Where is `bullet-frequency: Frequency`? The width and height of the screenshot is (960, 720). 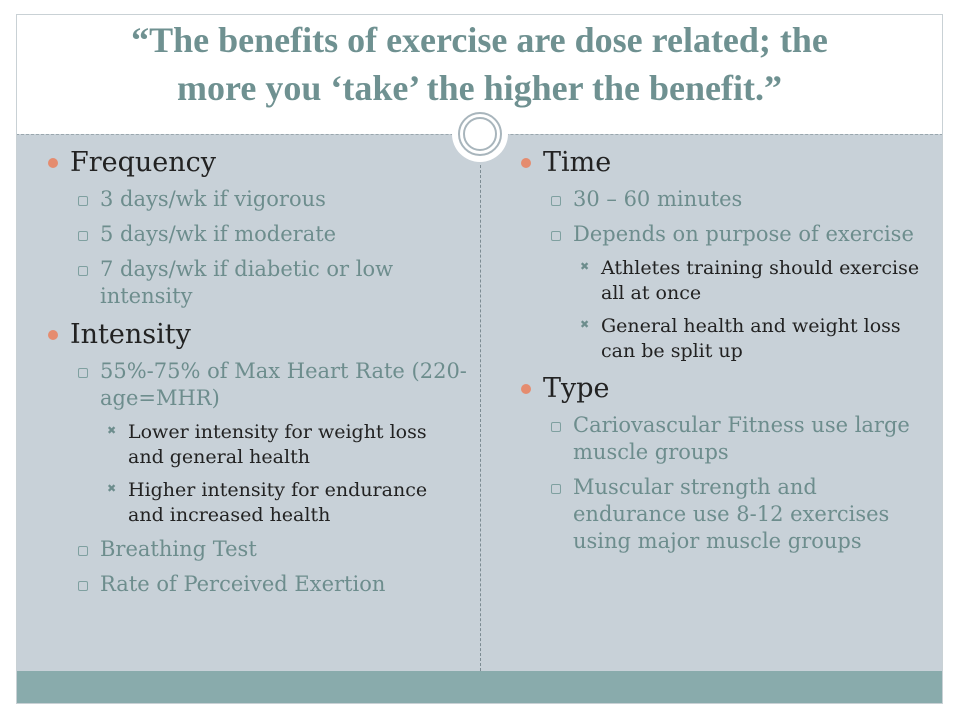
bullet-frequency: Frequency is located at coordinates (258, 163).